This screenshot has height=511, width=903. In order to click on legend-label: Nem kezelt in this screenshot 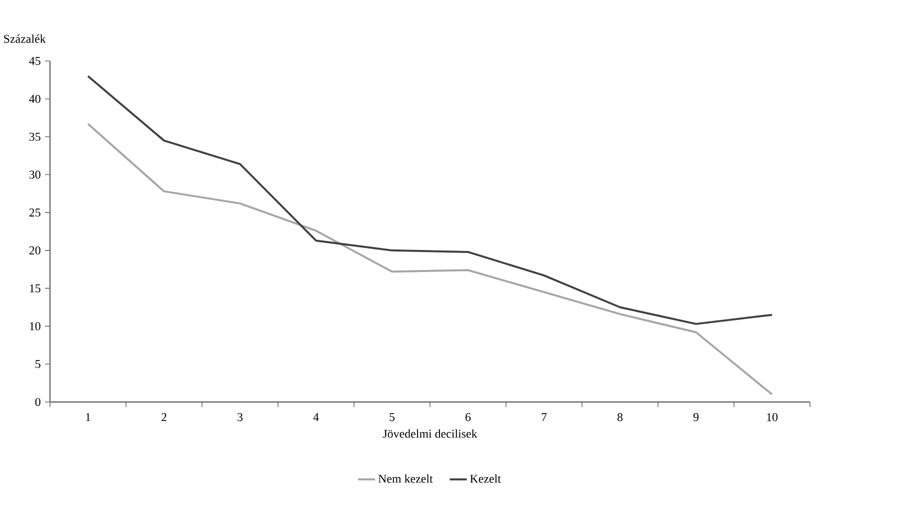, I will do `click(405, 478)`.